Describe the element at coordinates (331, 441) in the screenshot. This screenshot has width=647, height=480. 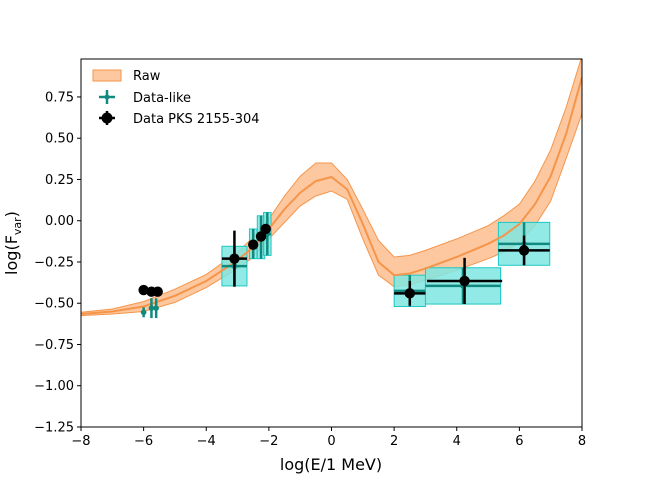
I see `x-tick-label-4: 0` at that location.